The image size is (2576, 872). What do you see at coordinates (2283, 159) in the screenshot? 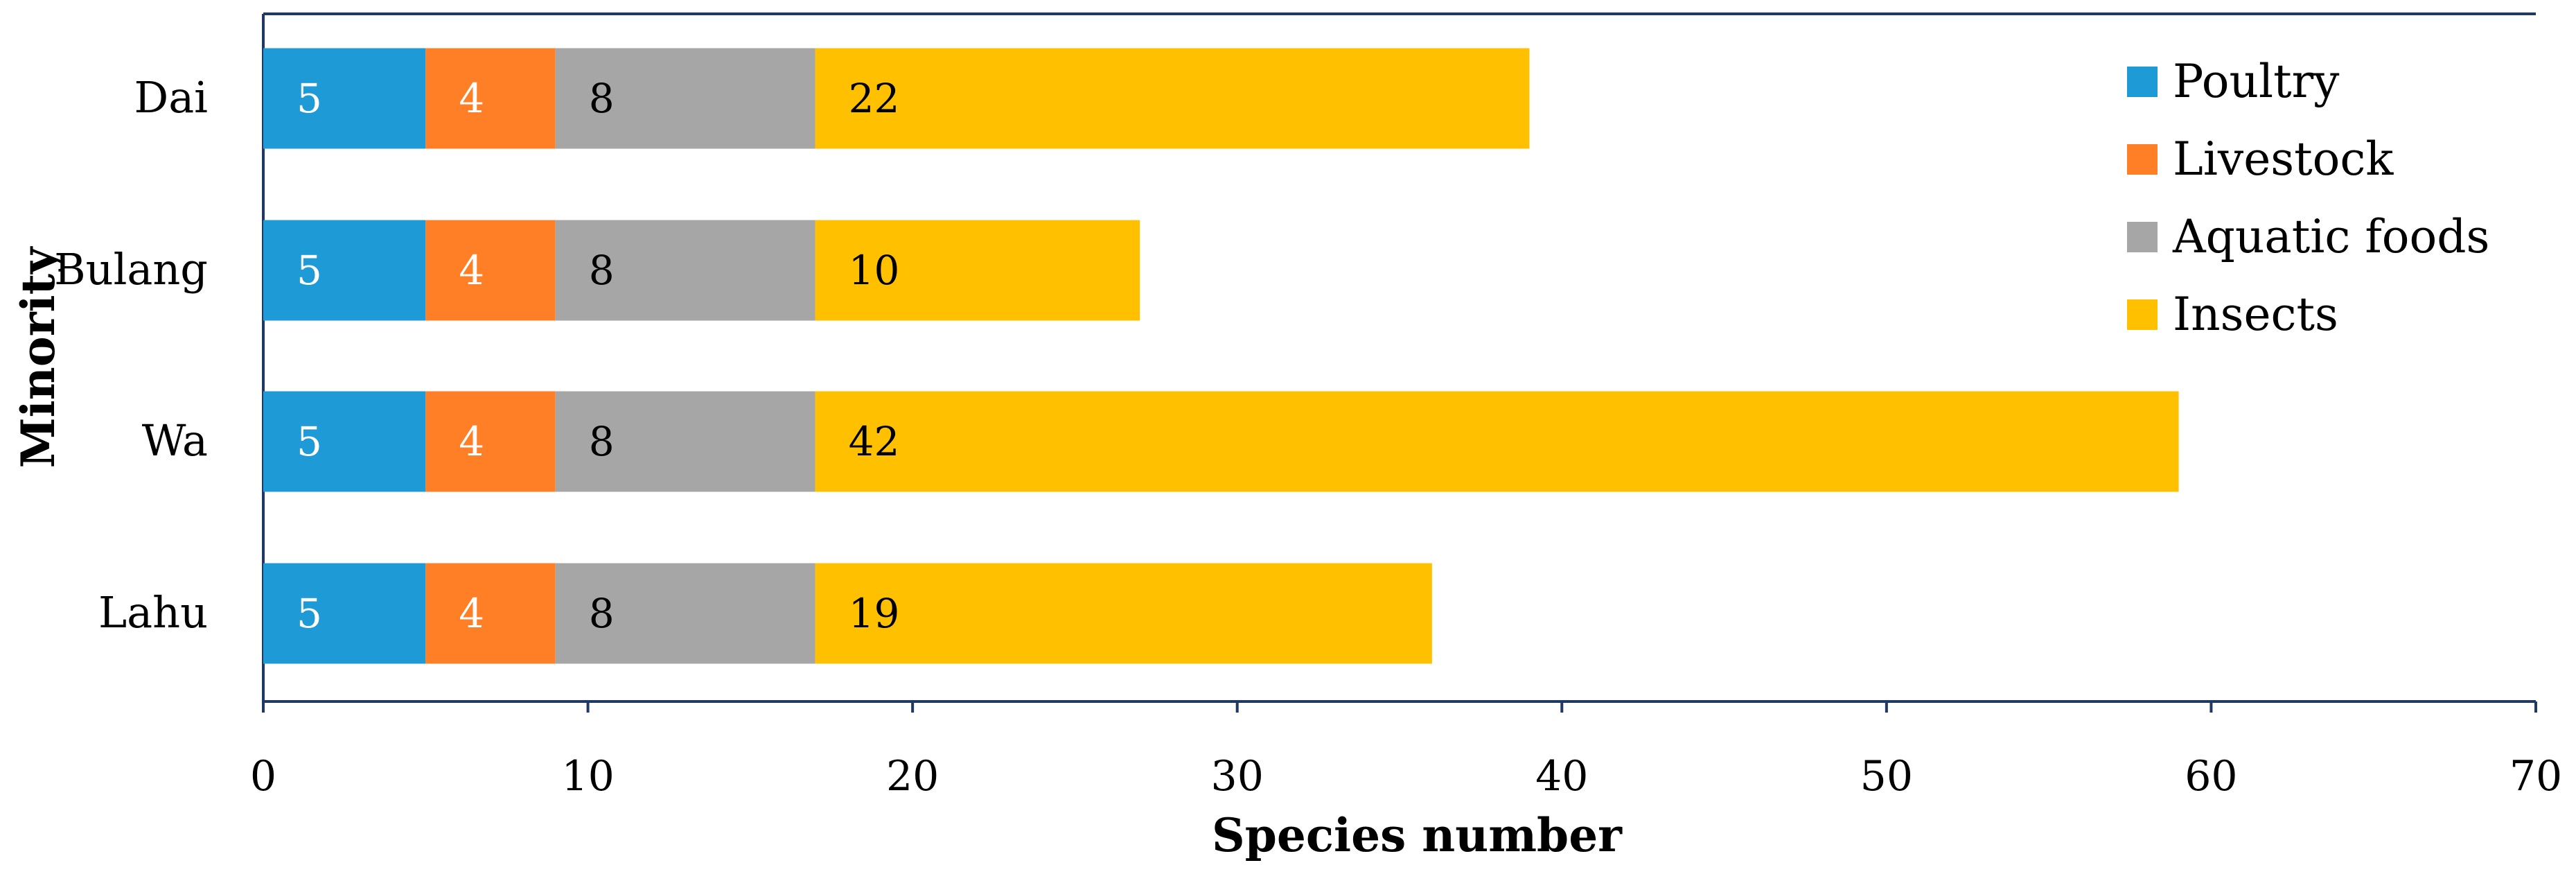
I see `legend-label: Livestock` at bounding box center [2283, 159].